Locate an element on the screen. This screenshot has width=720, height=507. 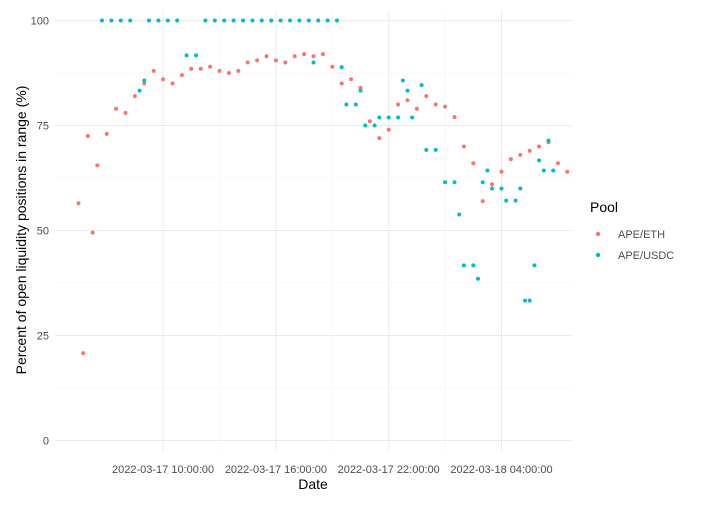
x-tick-label: 2022-03-18 04:00:00 is located at coordinates (501, 470).